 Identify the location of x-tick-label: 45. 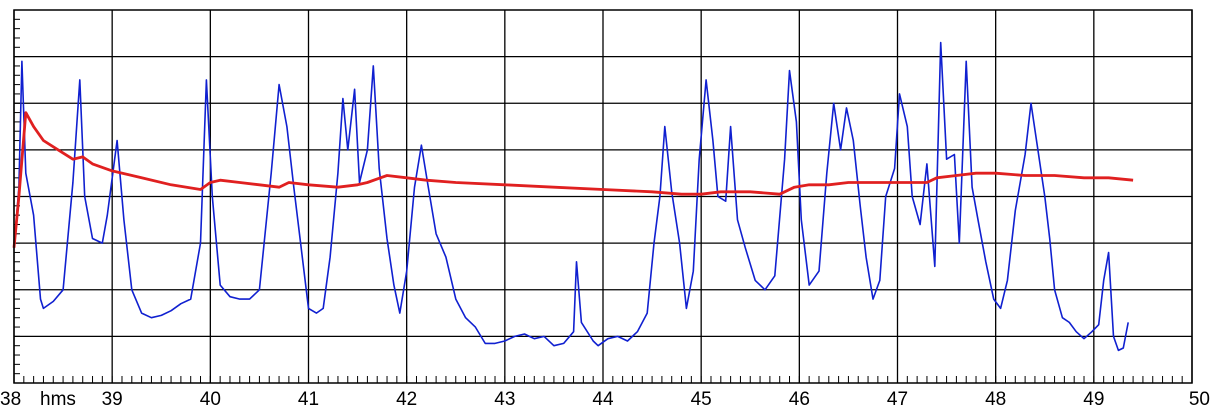
(701, 399).